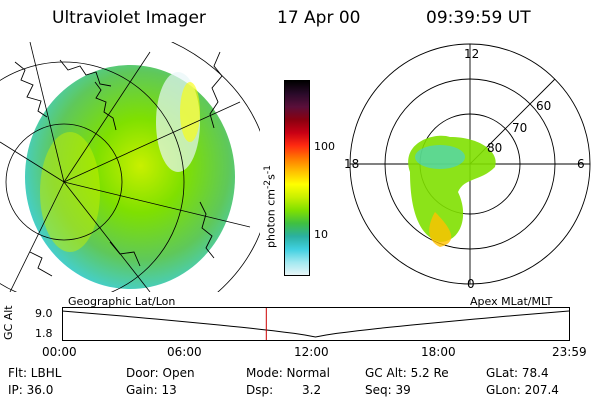  Describe the element at coordinates (31, 390) in the screenshot. I see `ip-info: IP: 36.0` at that location.